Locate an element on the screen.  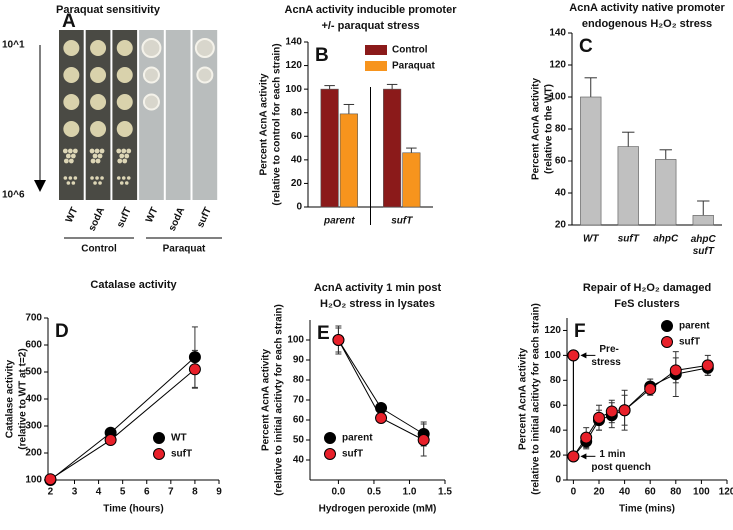
x-tick-label: 4 is located at coordinates (99, 492).